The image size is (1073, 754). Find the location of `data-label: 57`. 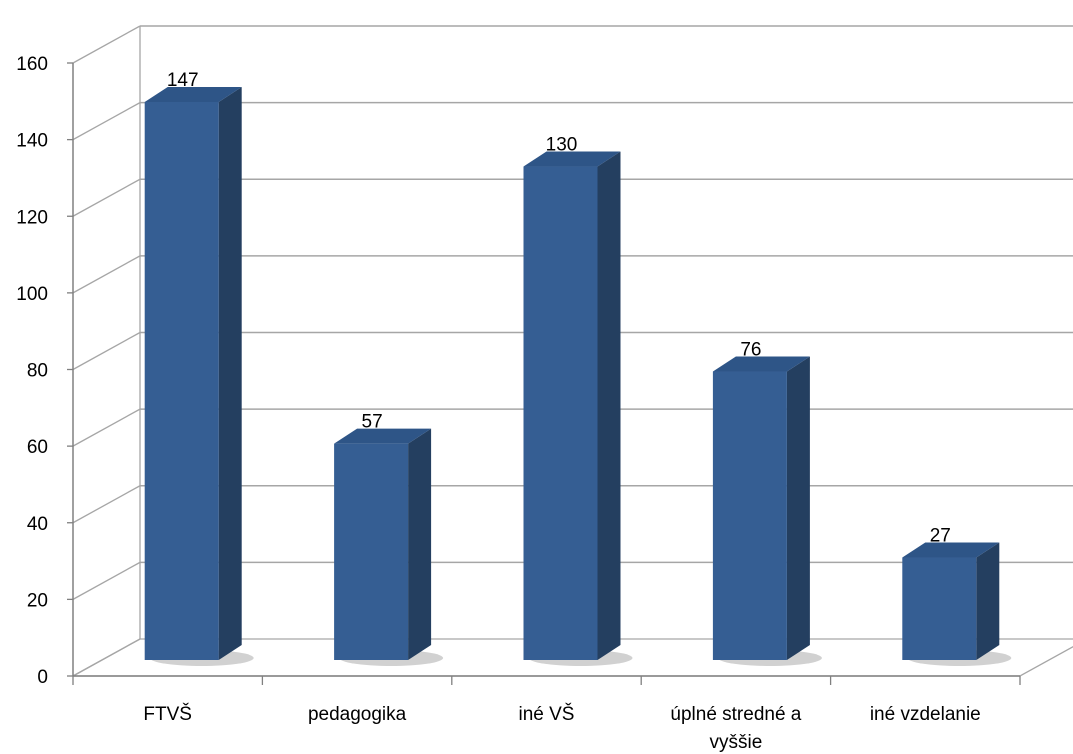

data-label: 57 is located at coordinates (372, 422).